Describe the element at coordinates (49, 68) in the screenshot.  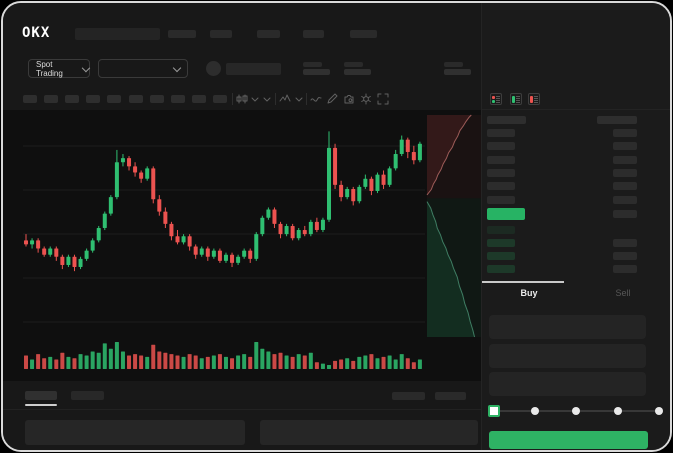
I see `market-type-label: Spot Trading` at that location.